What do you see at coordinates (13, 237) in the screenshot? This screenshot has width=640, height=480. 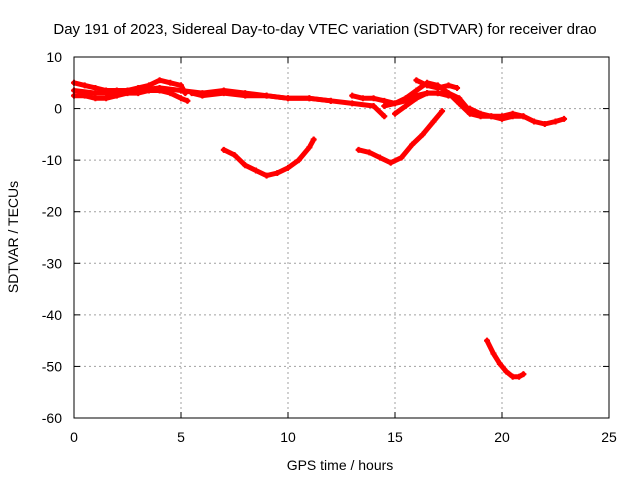 I see `y-axis-label: SDTVAR / TECUs` at bounding box center [13, 237].